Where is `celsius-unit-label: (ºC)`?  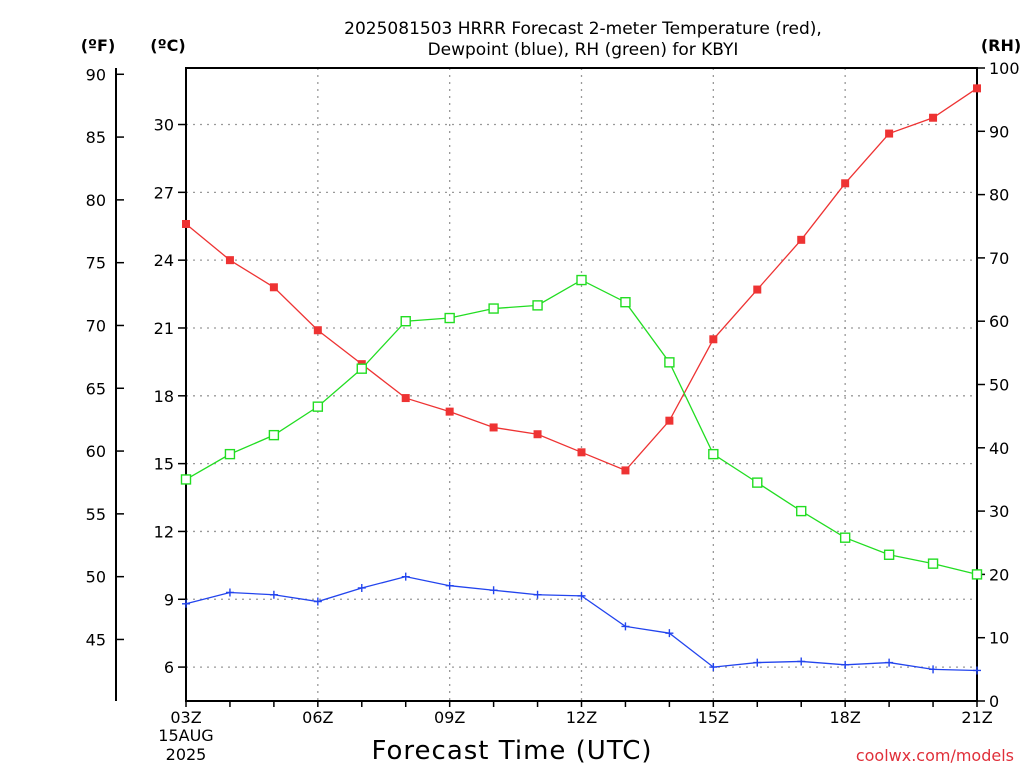 celsius-unit-label: (ºC) is located at coordinates (167, 45).